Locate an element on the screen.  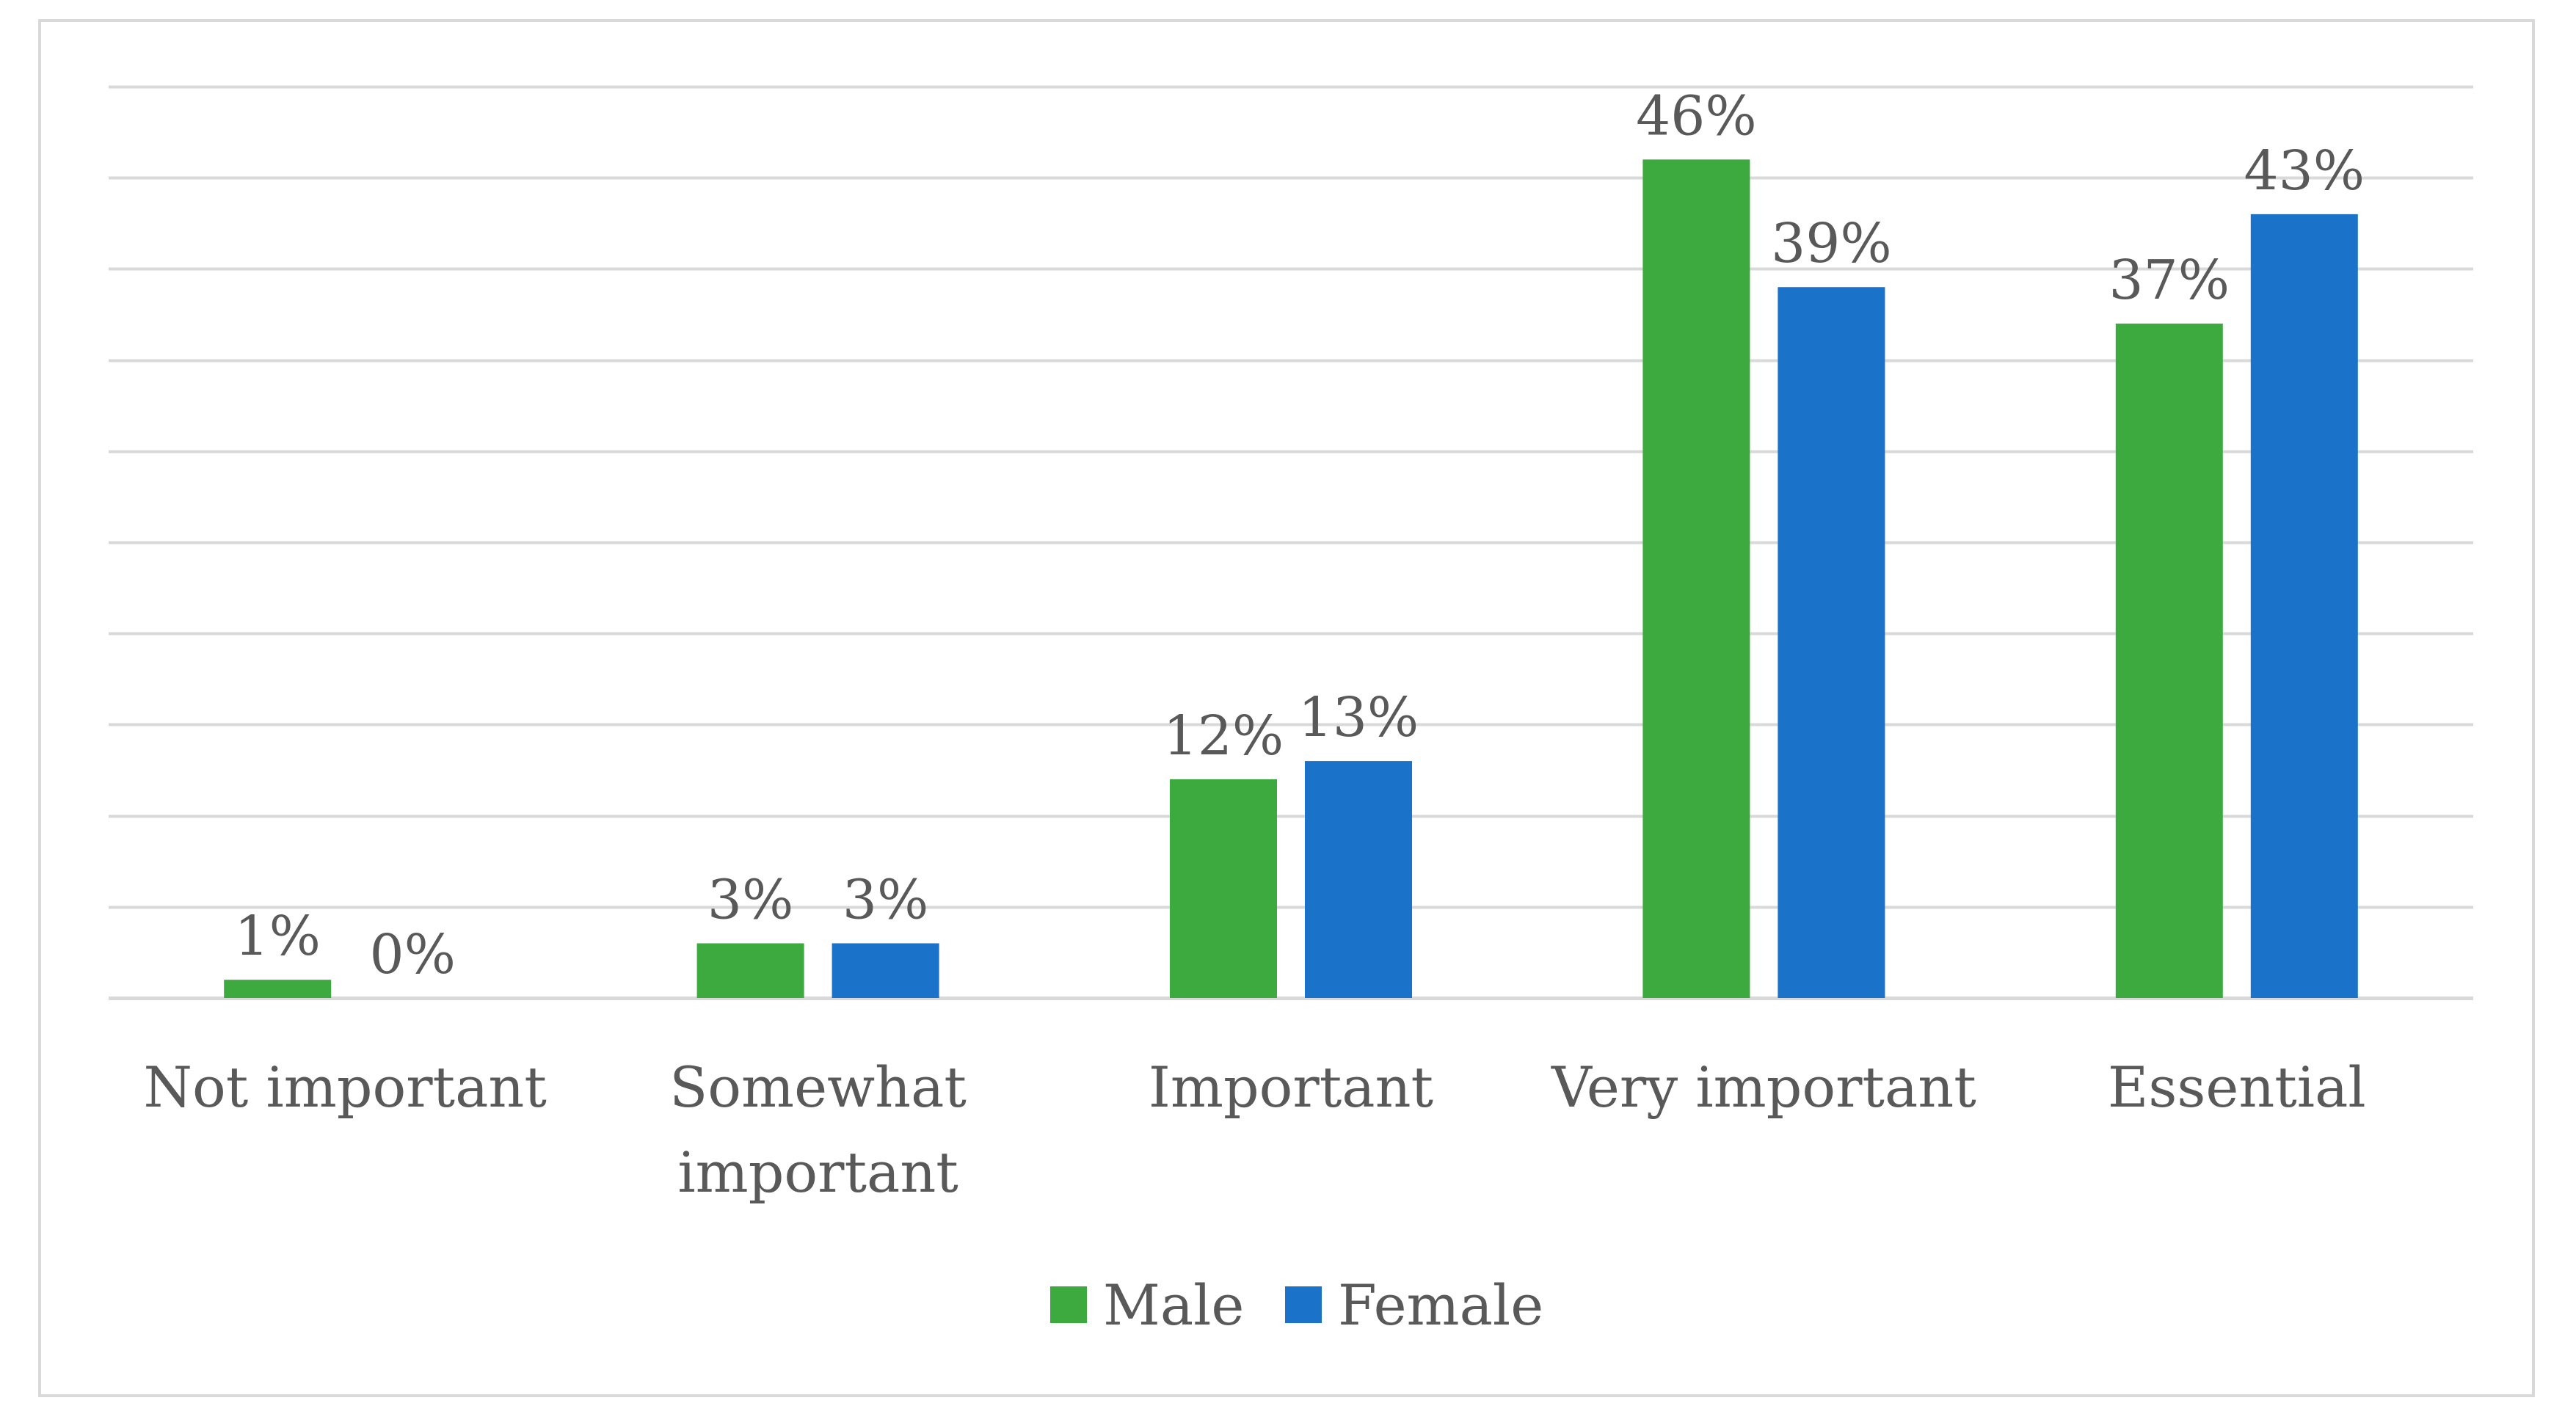
data-label: 0% is located at coordinates (412, 954).